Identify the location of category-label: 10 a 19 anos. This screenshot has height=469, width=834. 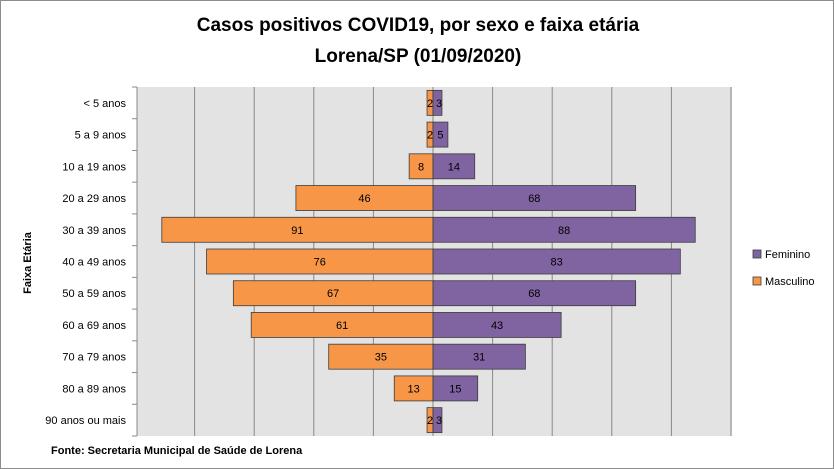
(94, 167).